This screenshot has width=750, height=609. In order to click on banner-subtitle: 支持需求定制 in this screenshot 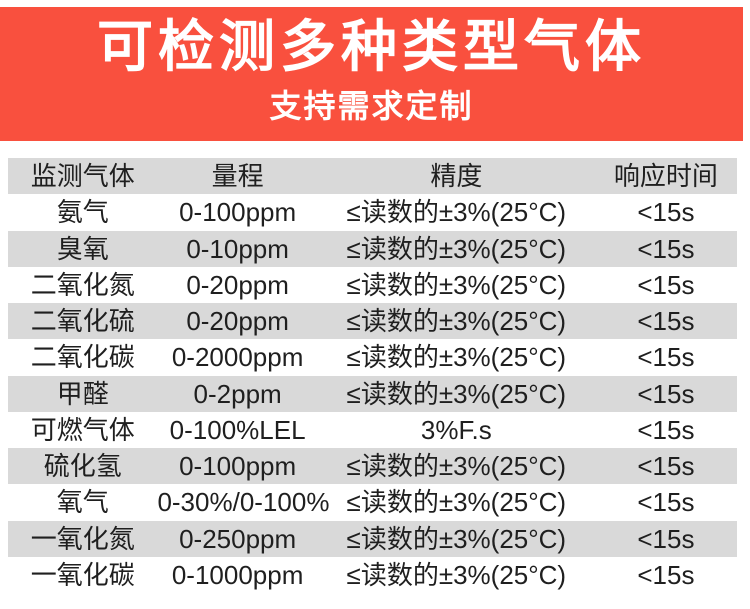, I will do `click(371, 106)`.